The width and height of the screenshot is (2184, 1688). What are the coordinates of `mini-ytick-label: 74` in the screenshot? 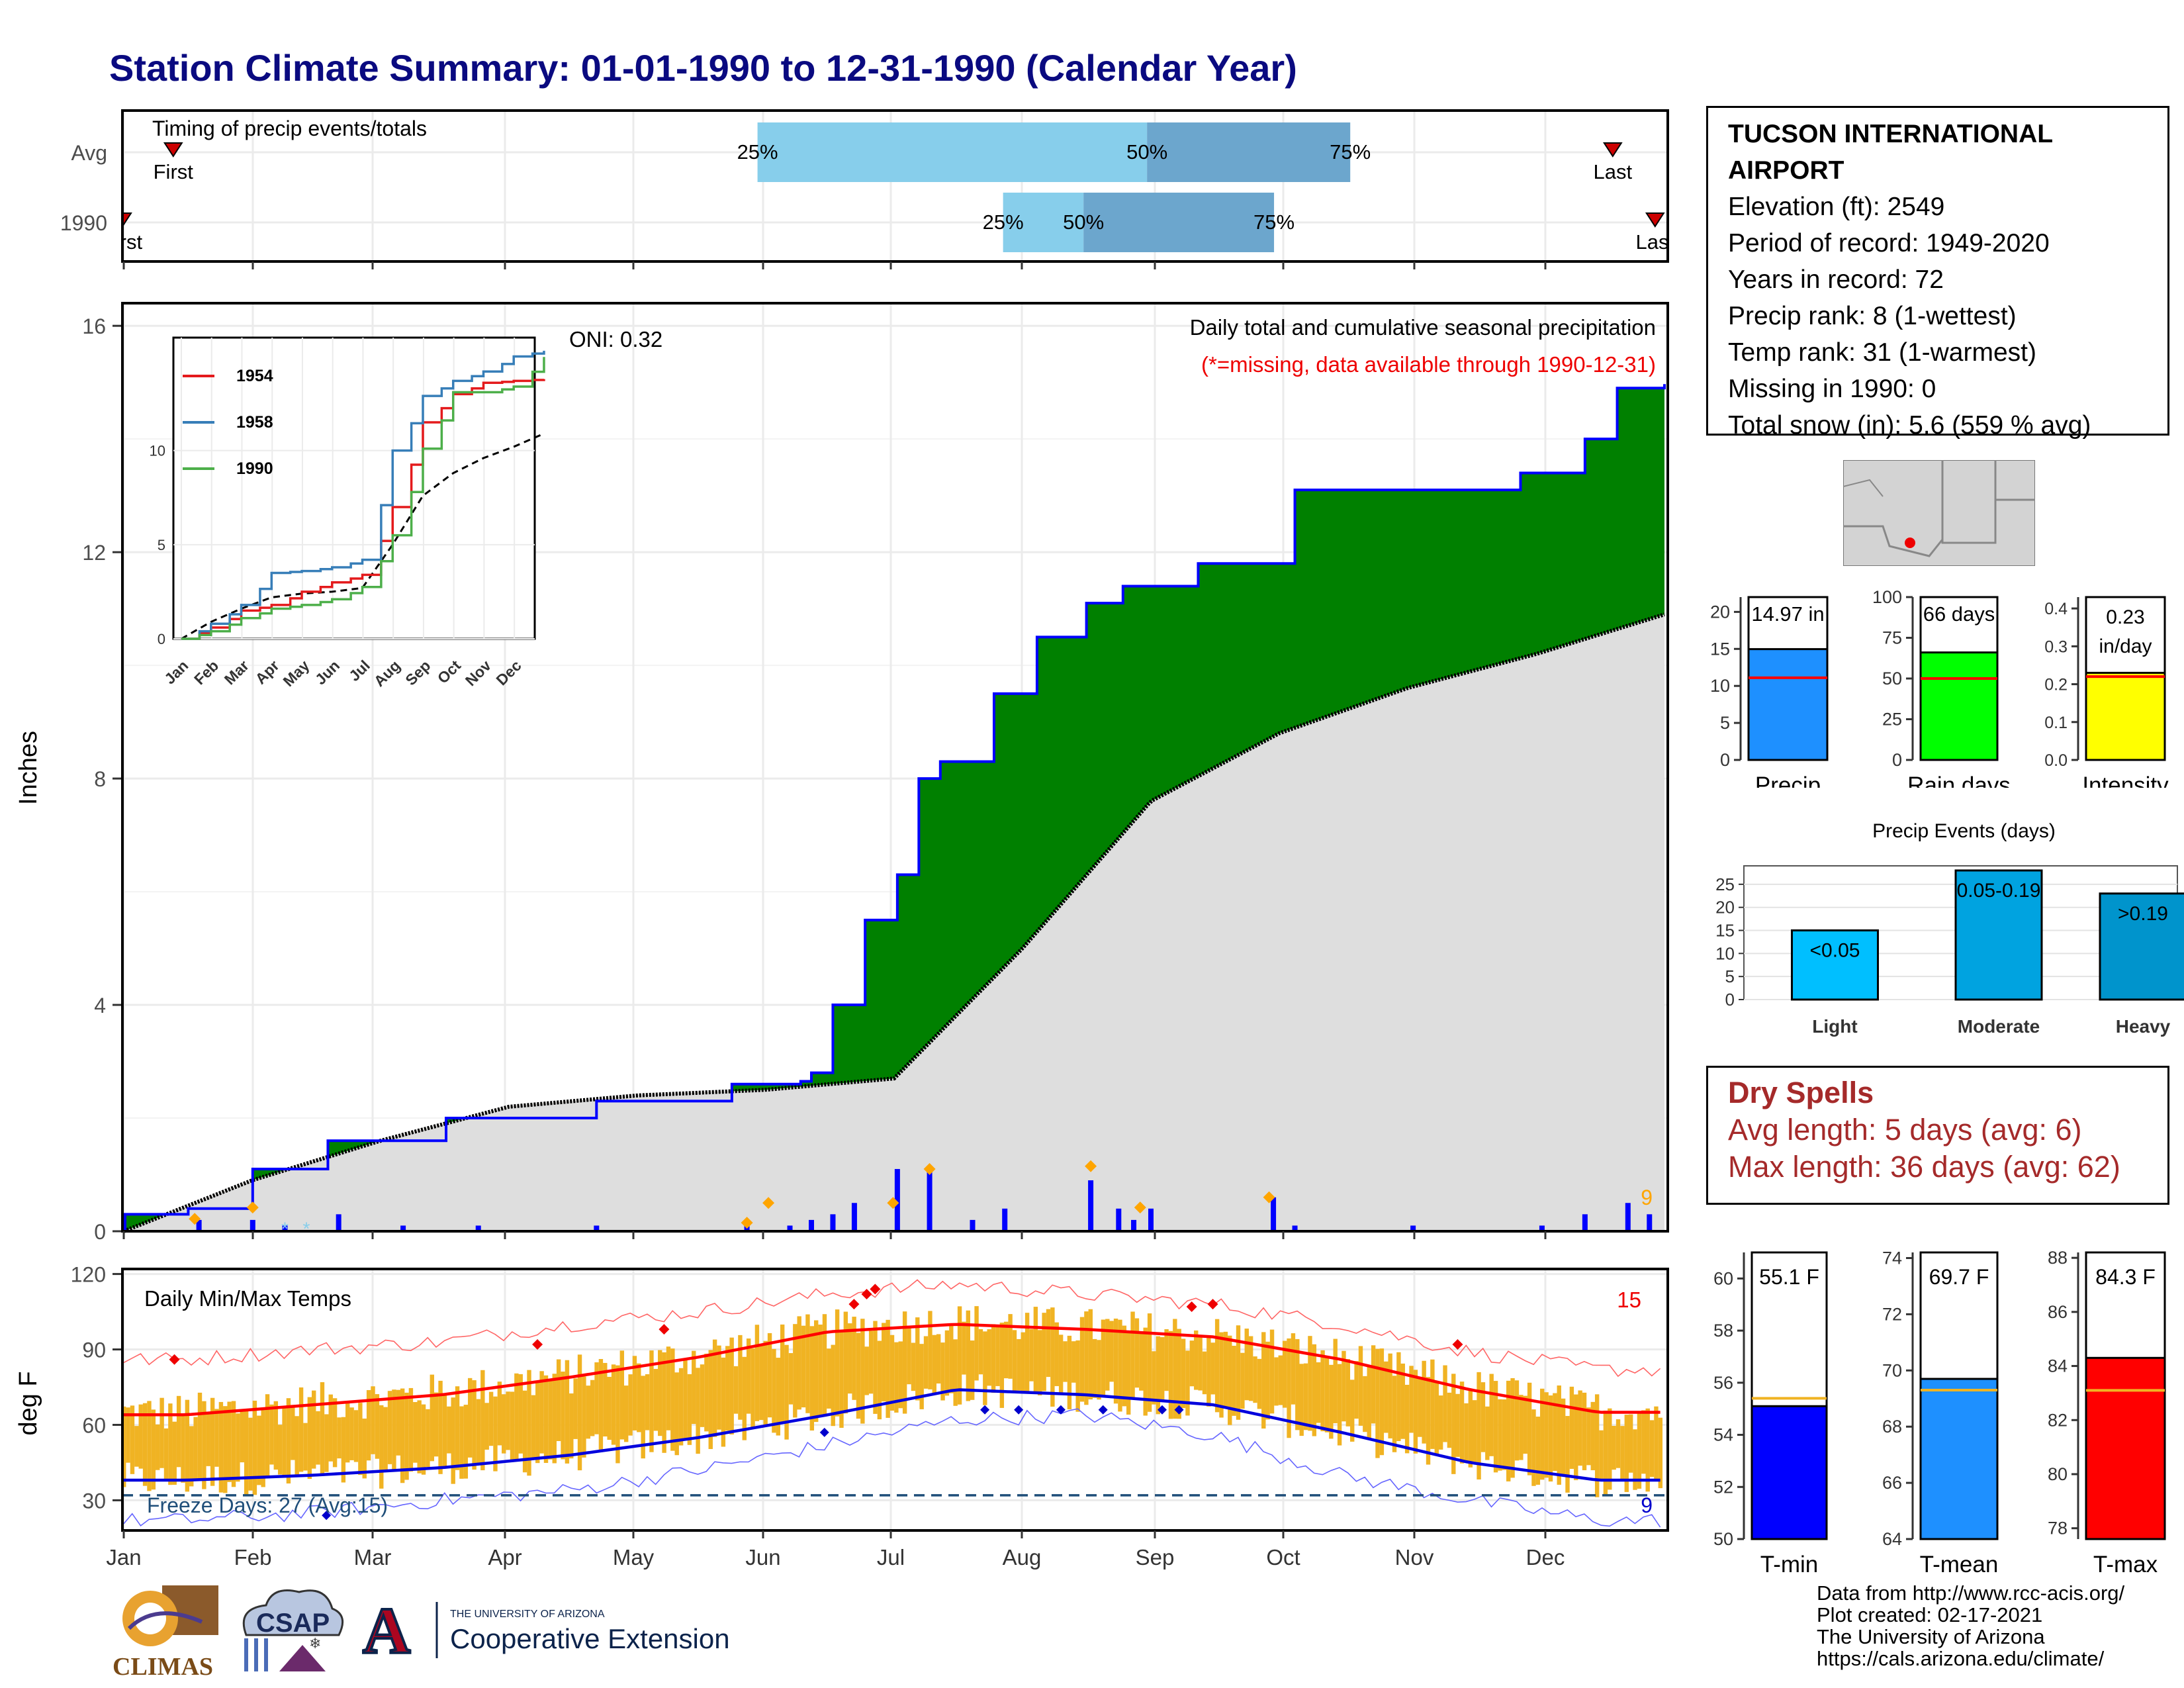 It's located at (1892, 1258).